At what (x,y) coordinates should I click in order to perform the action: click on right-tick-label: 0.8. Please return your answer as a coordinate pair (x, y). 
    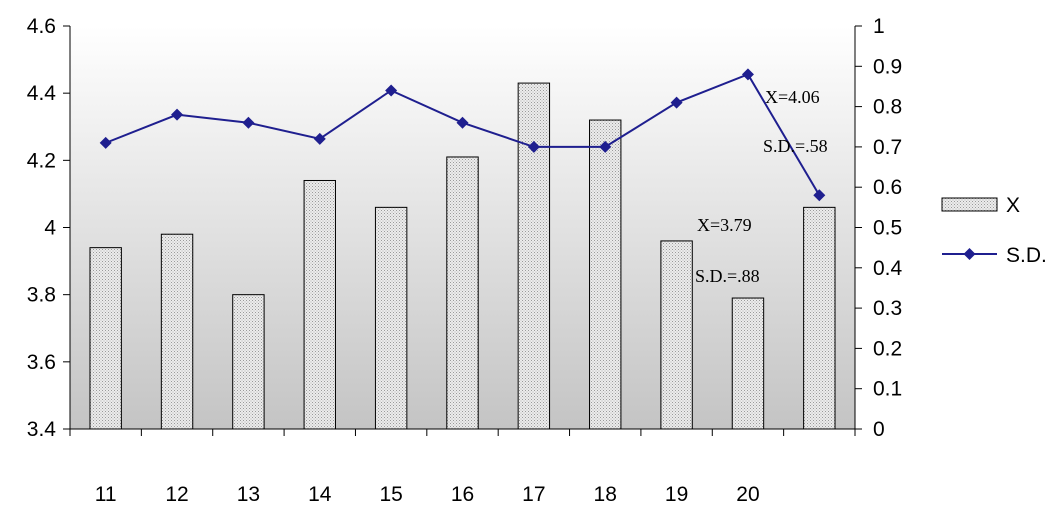
    Looking at the image, I should click on (887, 107).